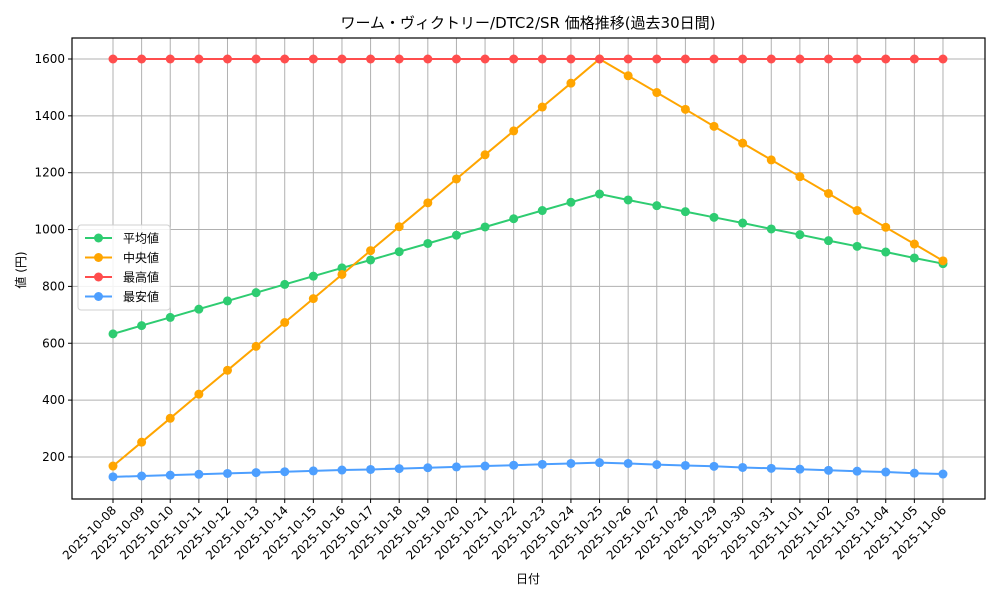 The height and width of the screenshot is (600, 1000). Describe the element at coordinates (141, 296) in the screenshot. I see `legend-label: 最安値` at that location.